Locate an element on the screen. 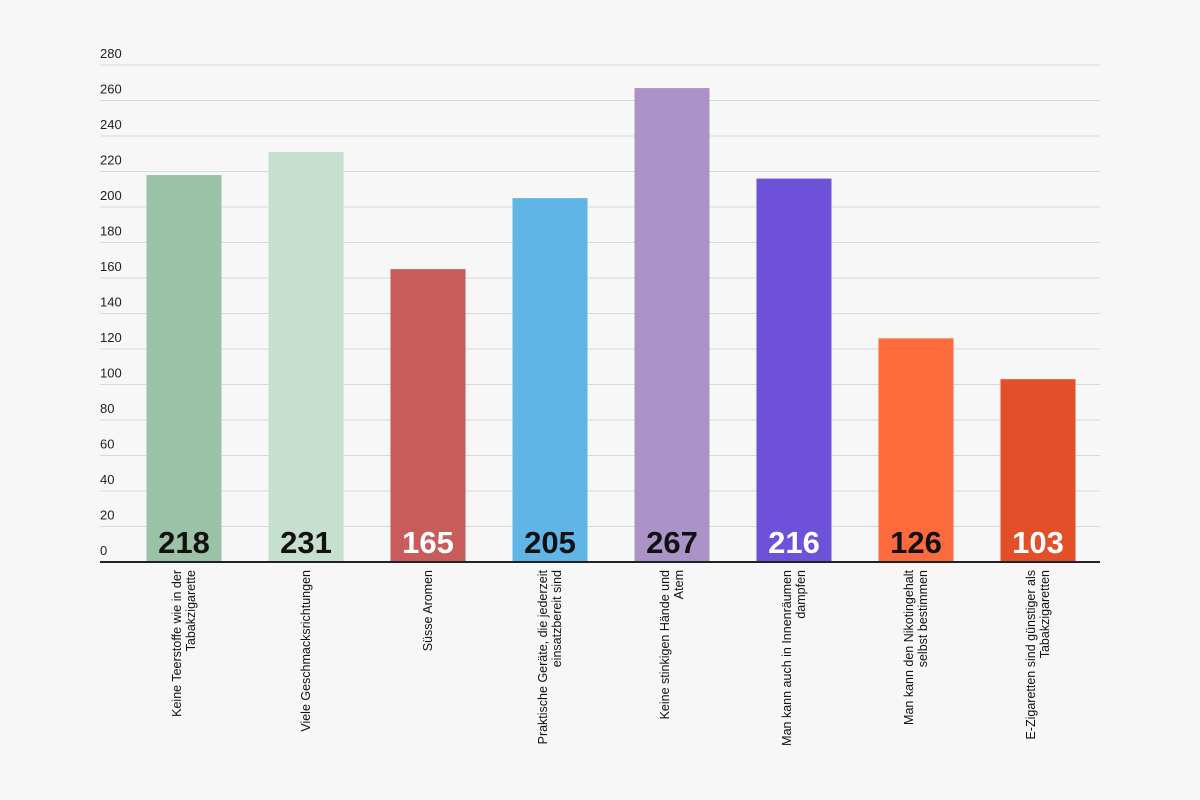  y-tick-label: 260 is located at coordinates (111, 89).